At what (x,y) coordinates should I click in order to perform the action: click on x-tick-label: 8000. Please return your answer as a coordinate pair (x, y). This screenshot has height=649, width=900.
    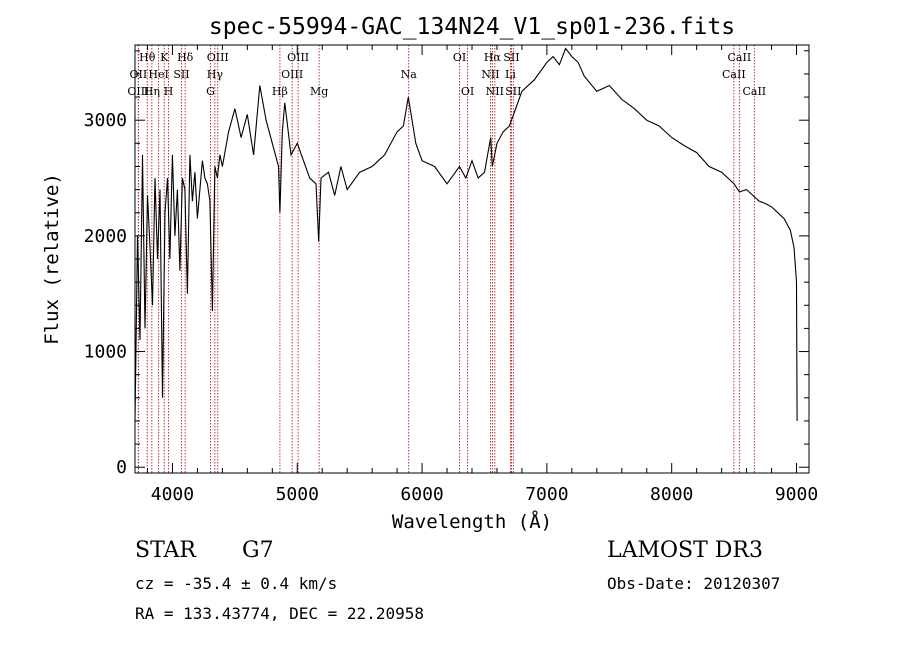
    Looking at the image, I should click on (671, 494).